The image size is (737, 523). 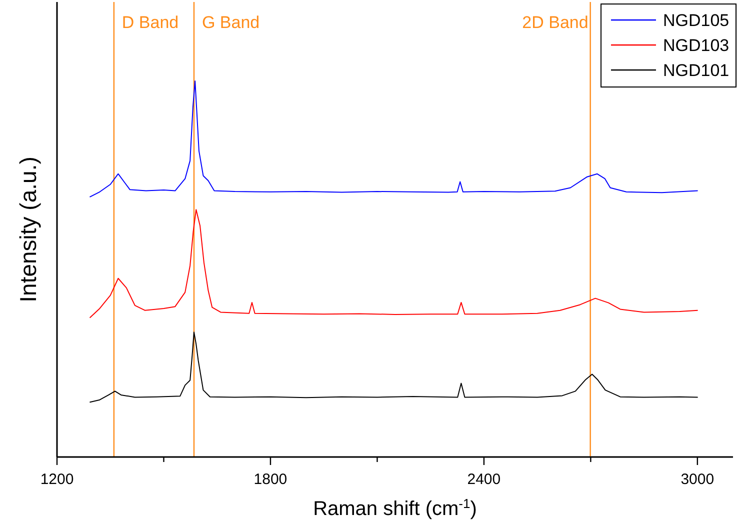 What do you see at coordinates (395, 508) in the screenshot?
I see `x-axis-title: Raman shift (cm$^{-1}$)` at bounding box center [395, 508].